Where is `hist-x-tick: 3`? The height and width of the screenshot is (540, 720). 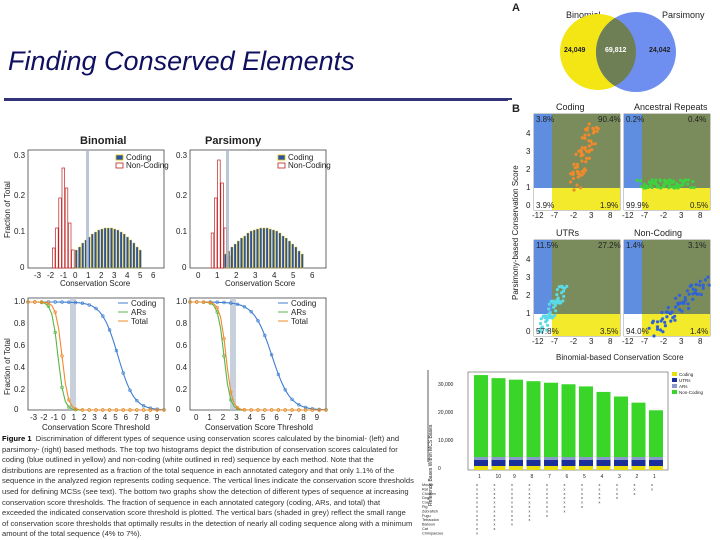 hist-x-tick: 3 is located at coordinates (114, 275).